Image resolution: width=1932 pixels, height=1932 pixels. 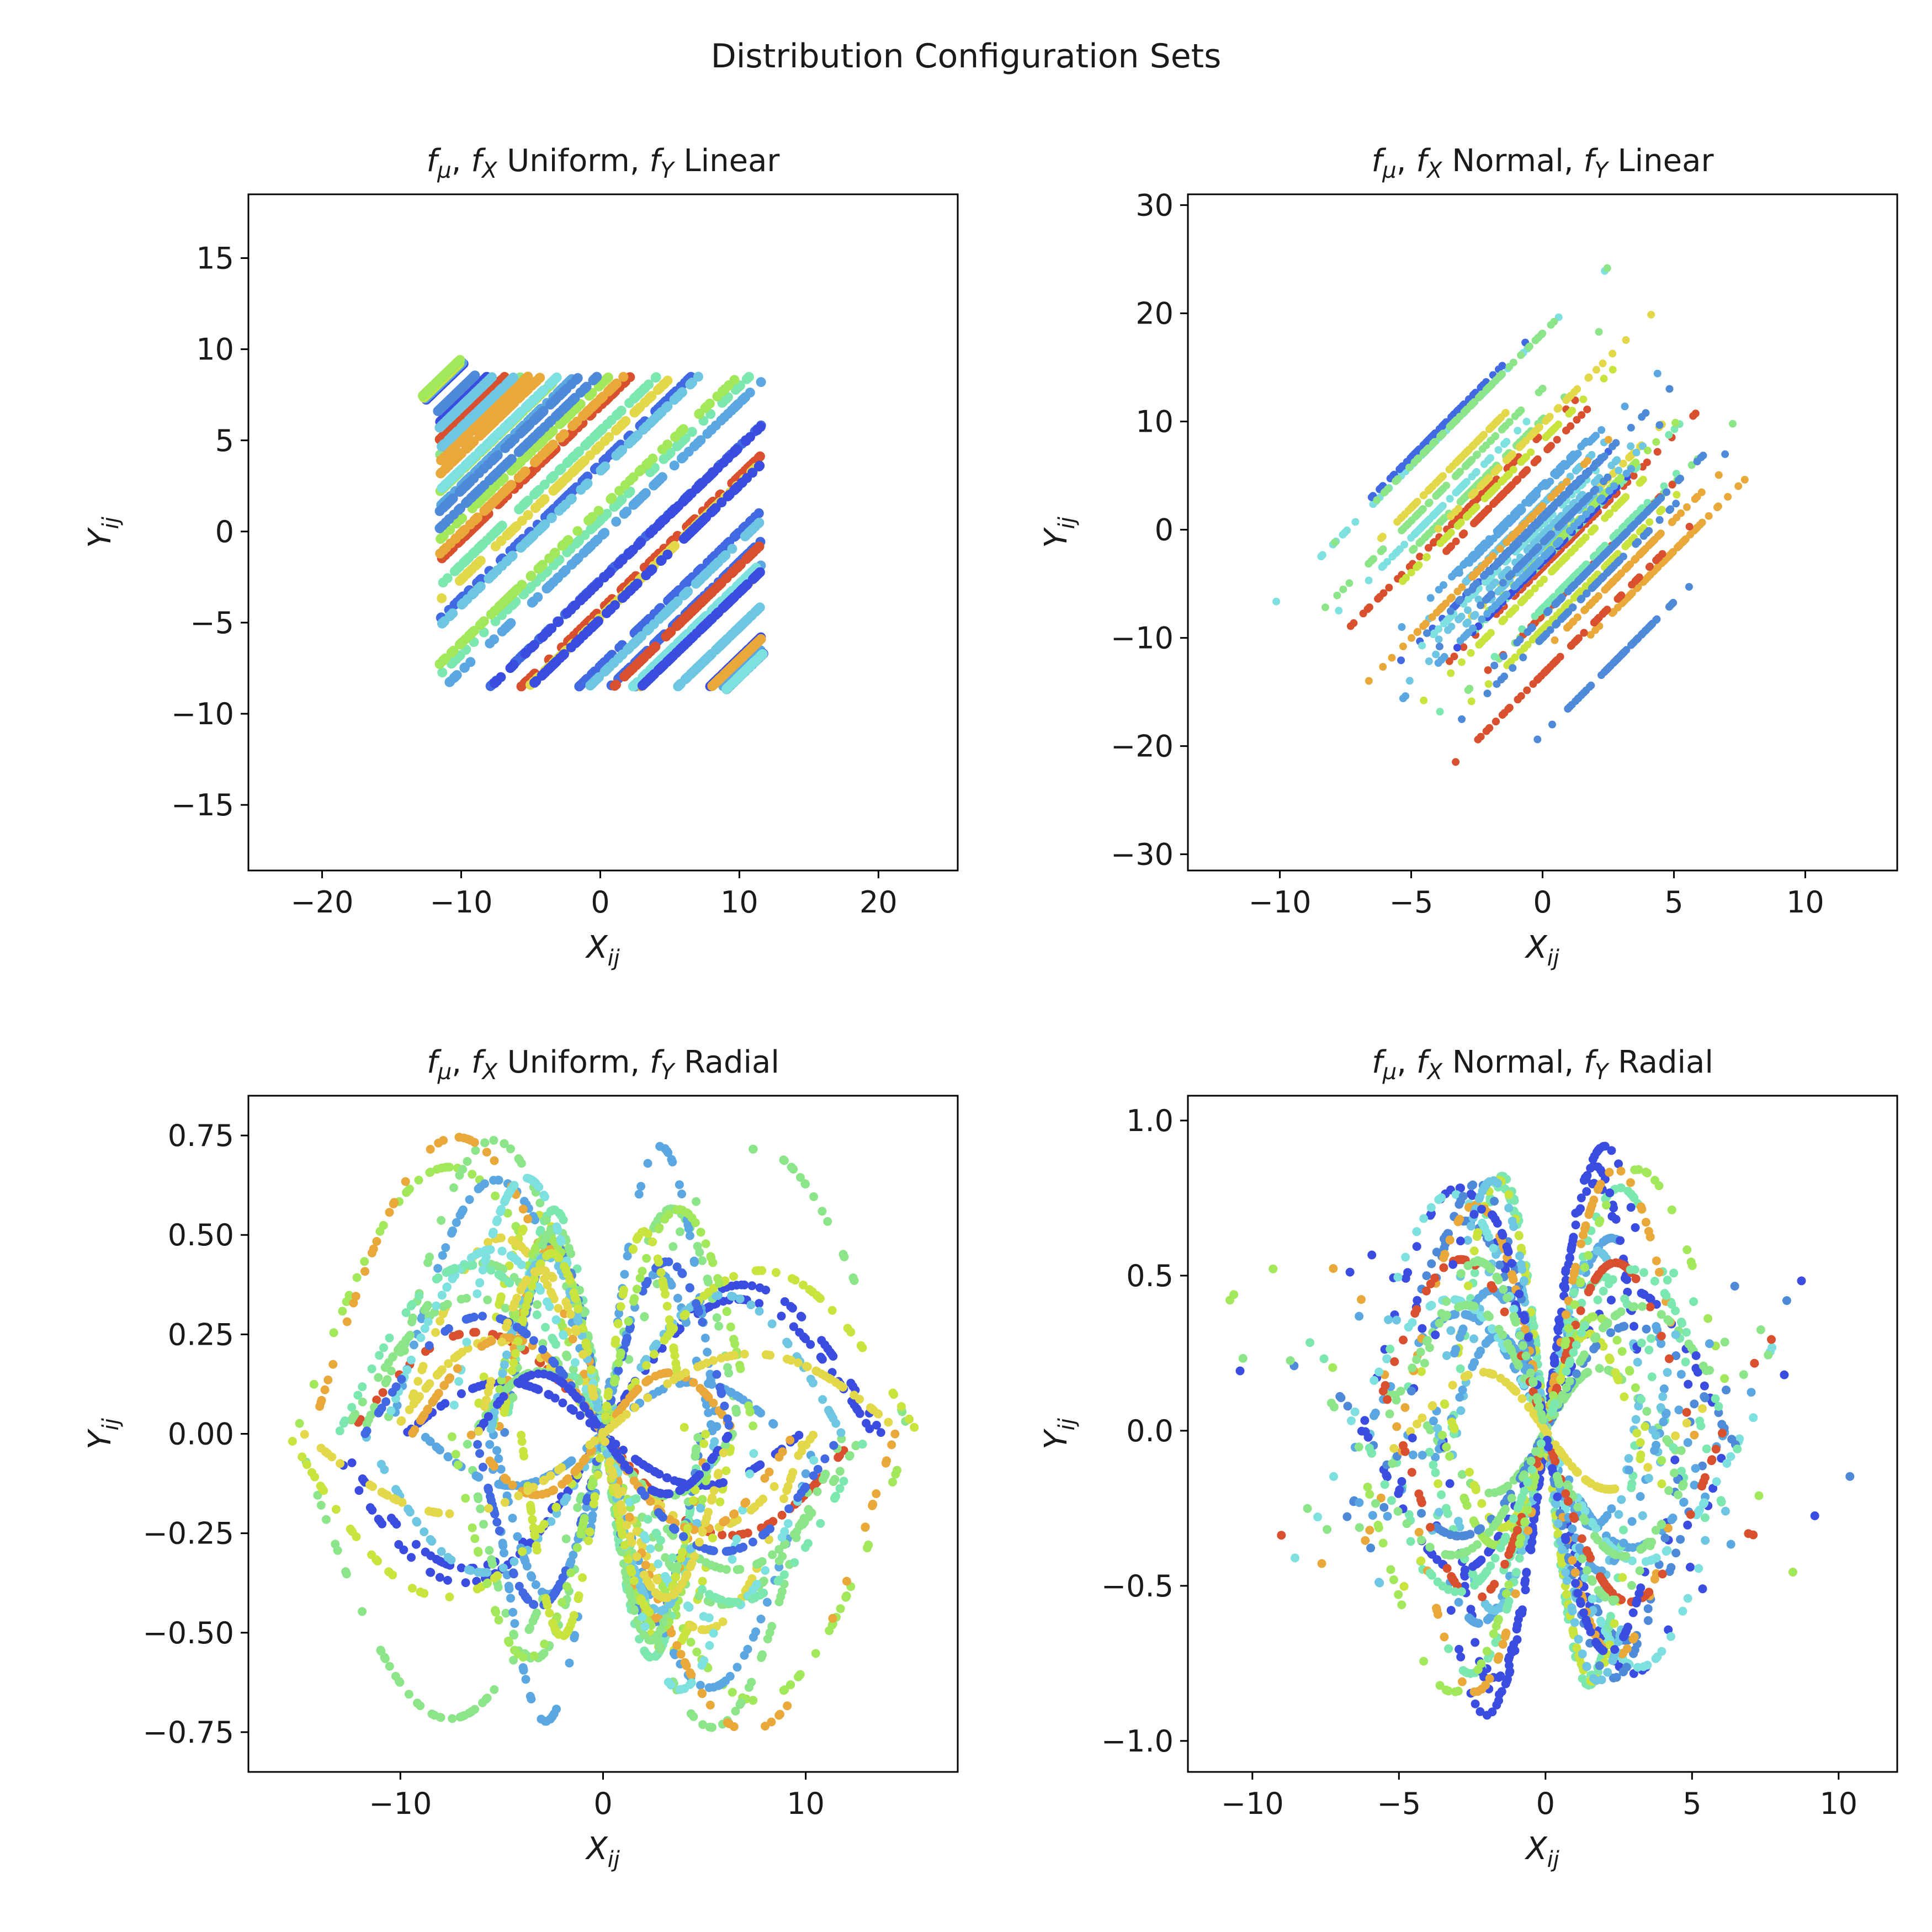 I want to click on y-tick-label: 0, so click(x=224, y=532).